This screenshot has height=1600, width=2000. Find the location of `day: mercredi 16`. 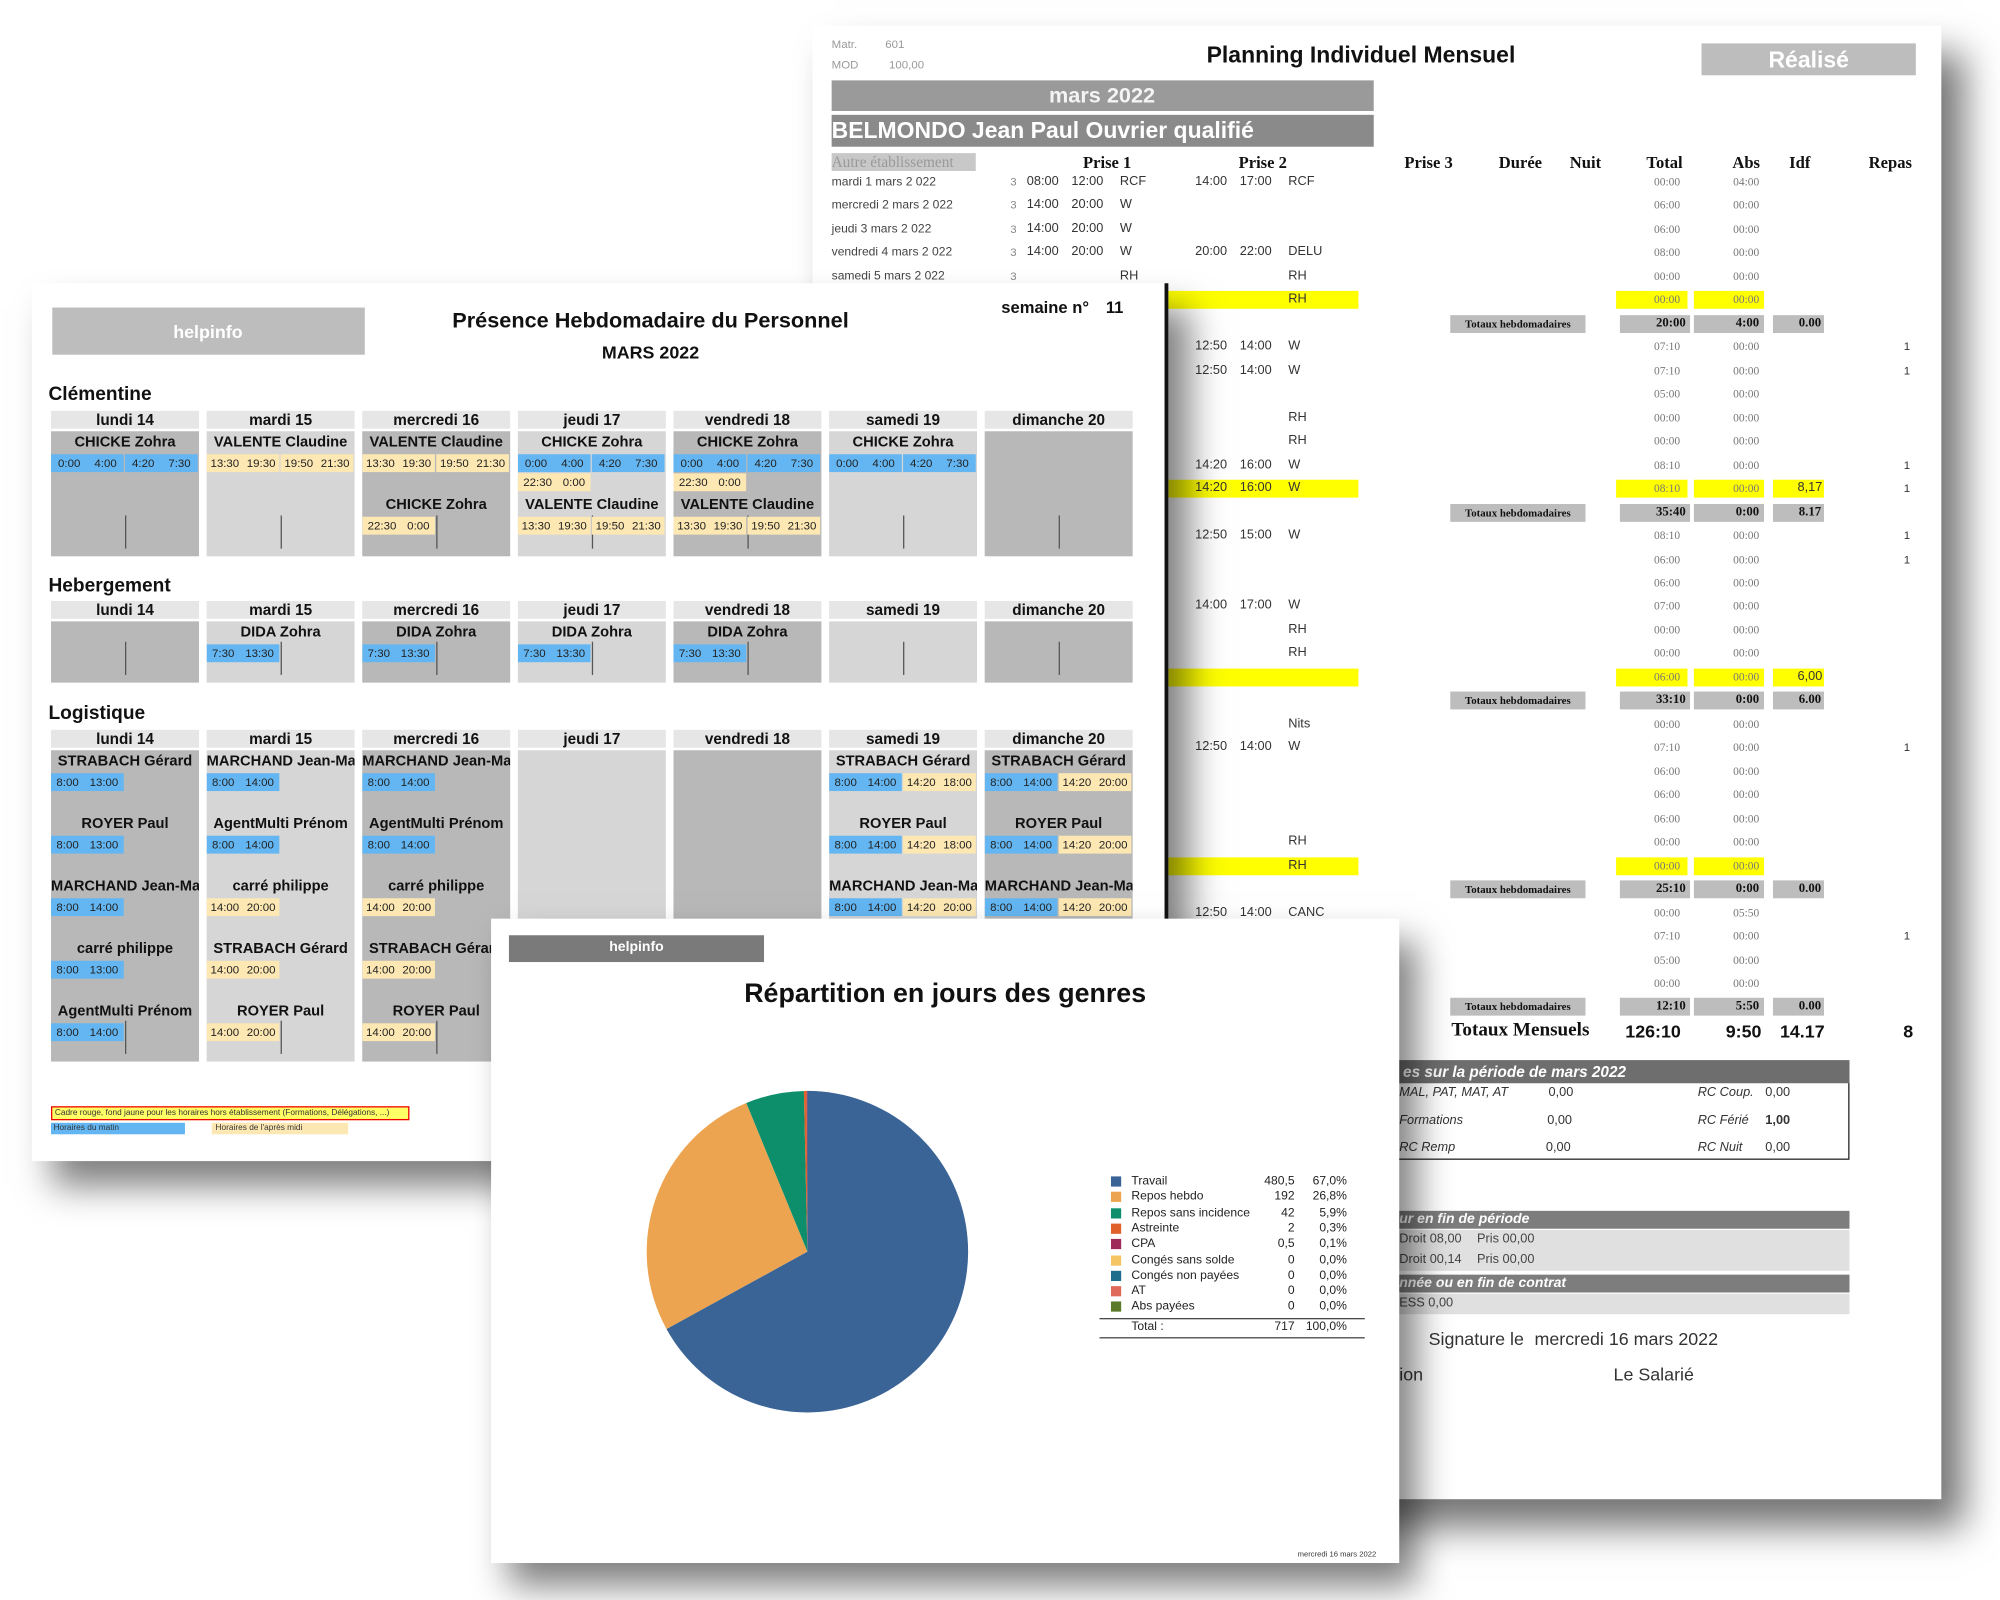

day: mercredi 16 is located at coordinates (436, 609).